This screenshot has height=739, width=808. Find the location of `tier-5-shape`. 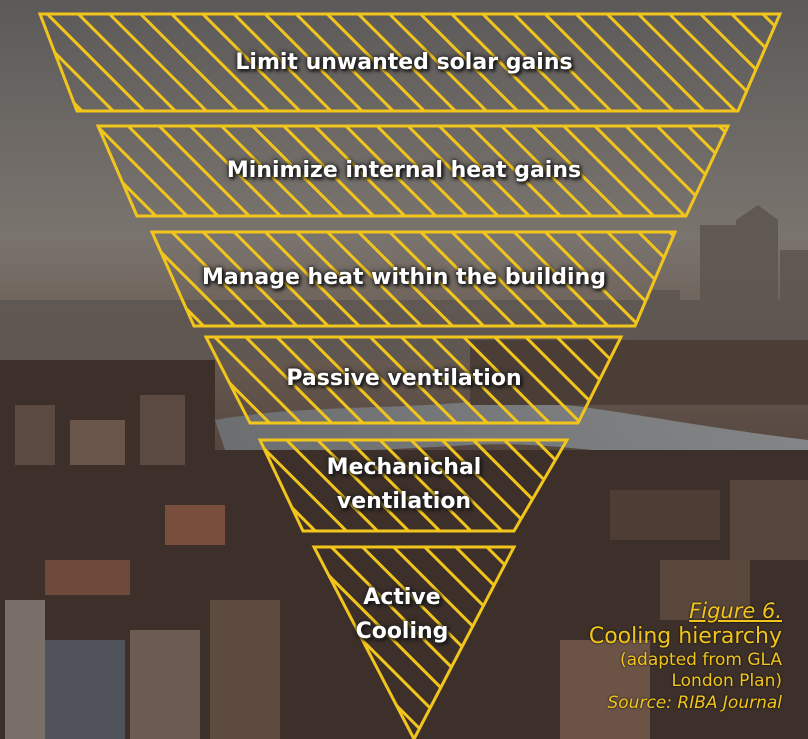

tier-5-shape is located at coordinates (413, 485).